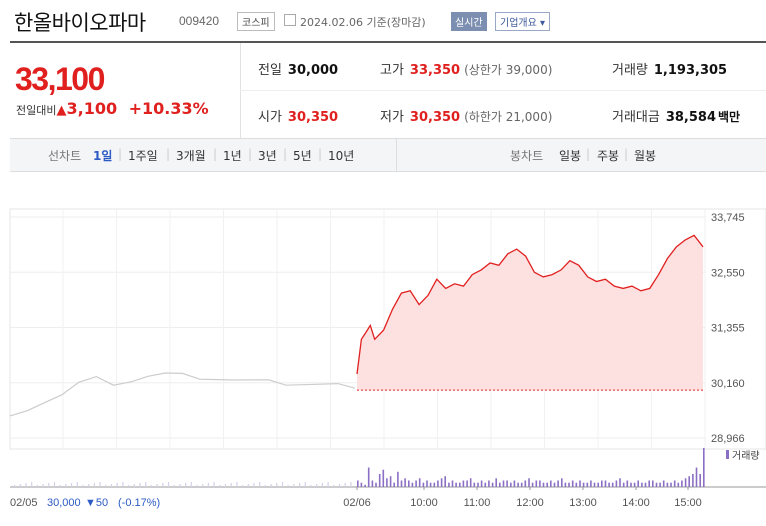  Describe the element at coordinates (267, 156) in the screenshot. I see `tab-3y: 3년` at that location.